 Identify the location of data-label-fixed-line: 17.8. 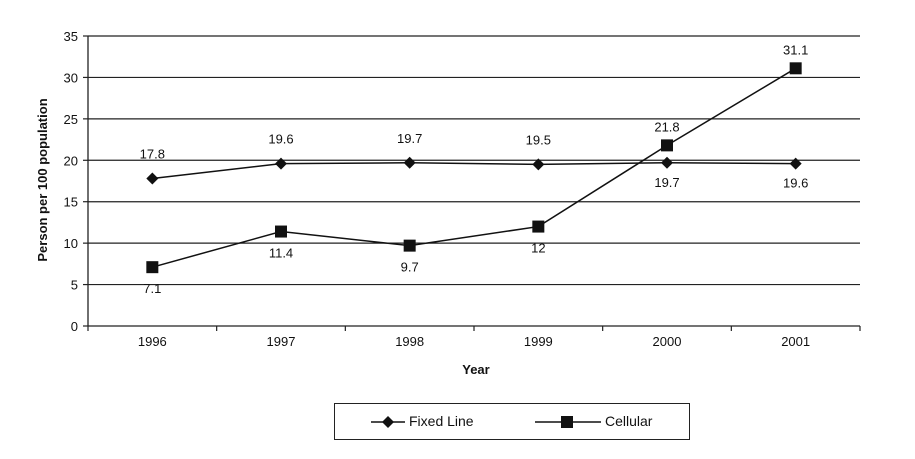
(152, 154).